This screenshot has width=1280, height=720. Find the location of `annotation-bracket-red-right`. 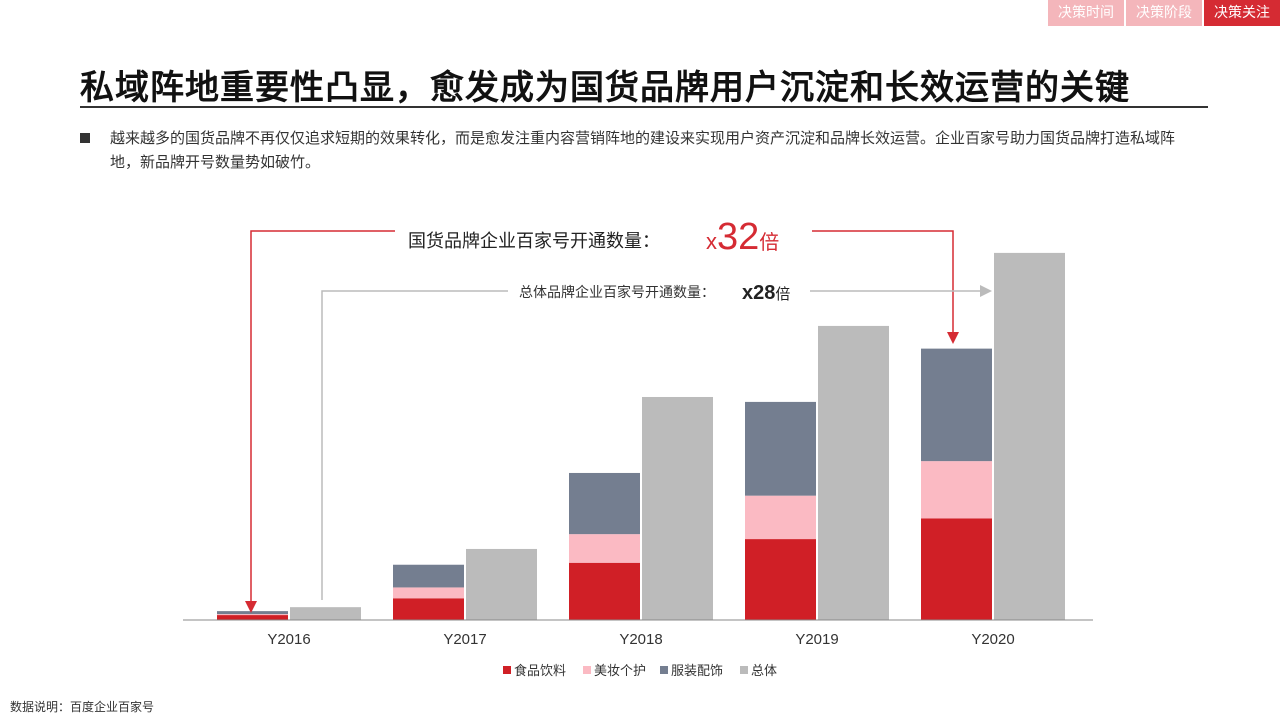

annotation-bracket-red-right is located at coordinates (885, 287).